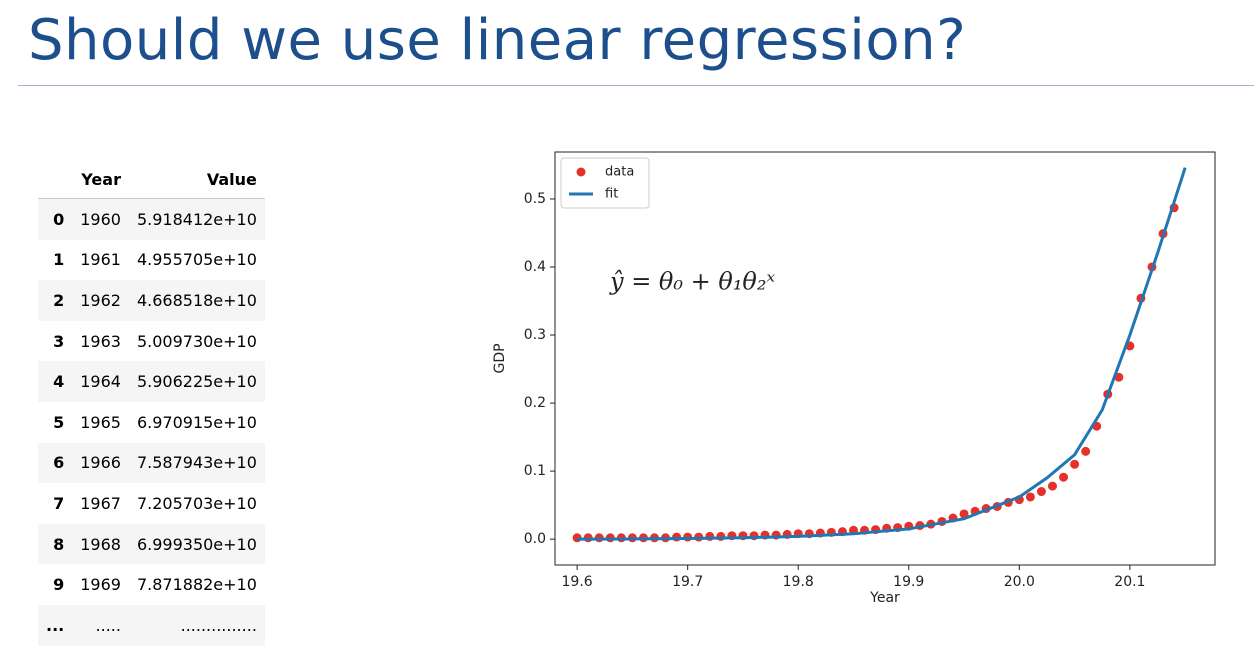 This screenshot has width=1254, height=669. What do you see at coordinates (577, 582) in the screenshot?
I see `x-tick-label: 19.6` at bounding box center [577, 582].